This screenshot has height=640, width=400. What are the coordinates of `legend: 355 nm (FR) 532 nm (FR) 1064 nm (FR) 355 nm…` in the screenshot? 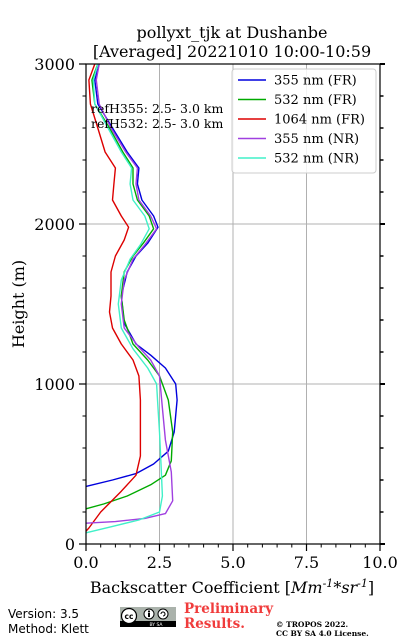 It's located at (304, 121).